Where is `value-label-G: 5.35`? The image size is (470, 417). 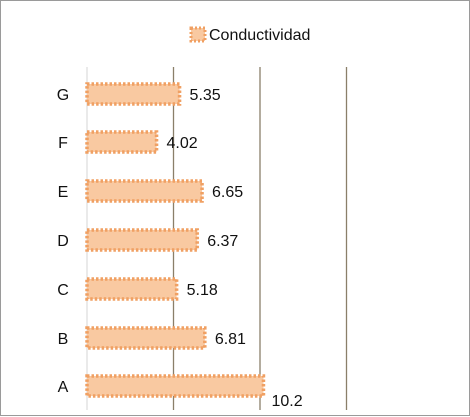
value-label-G: 5.35 is located at coordinates (205, 95).